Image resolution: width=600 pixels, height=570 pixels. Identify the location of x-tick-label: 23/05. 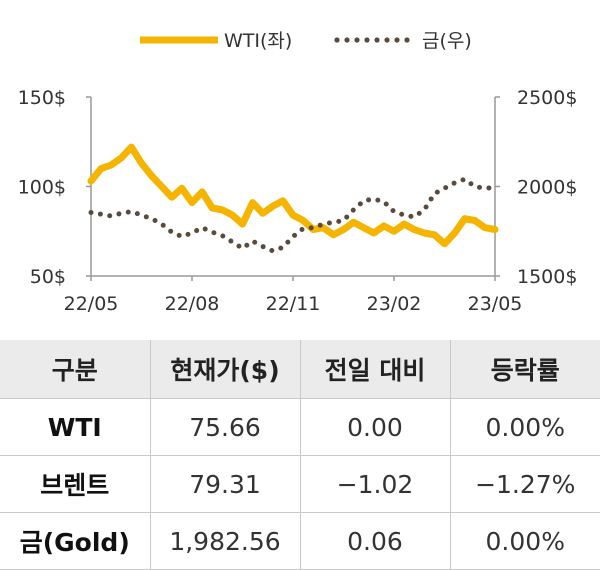
(495, 304).